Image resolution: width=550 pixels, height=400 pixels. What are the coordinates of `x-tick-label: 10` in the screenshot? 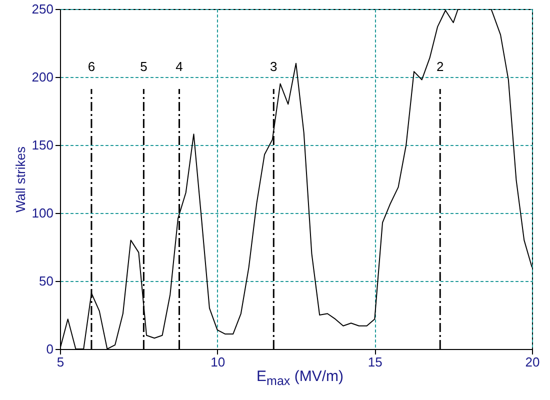 It's located at (218, 362).